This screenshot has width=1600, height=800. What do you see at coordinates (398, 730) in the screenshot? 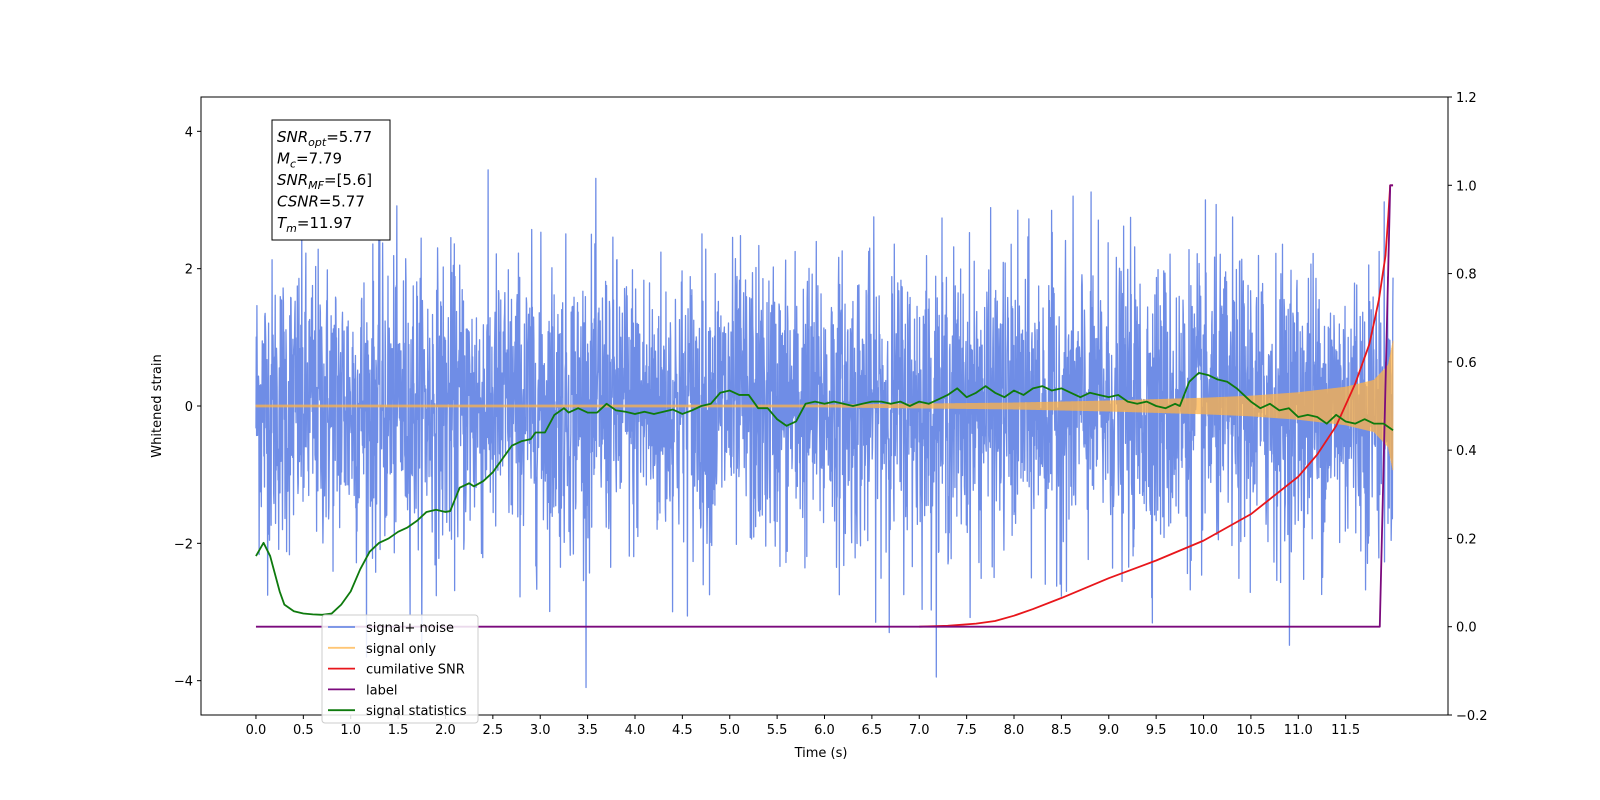
I see `x-tick-label: 1.5` at bounding box center [398, 730].